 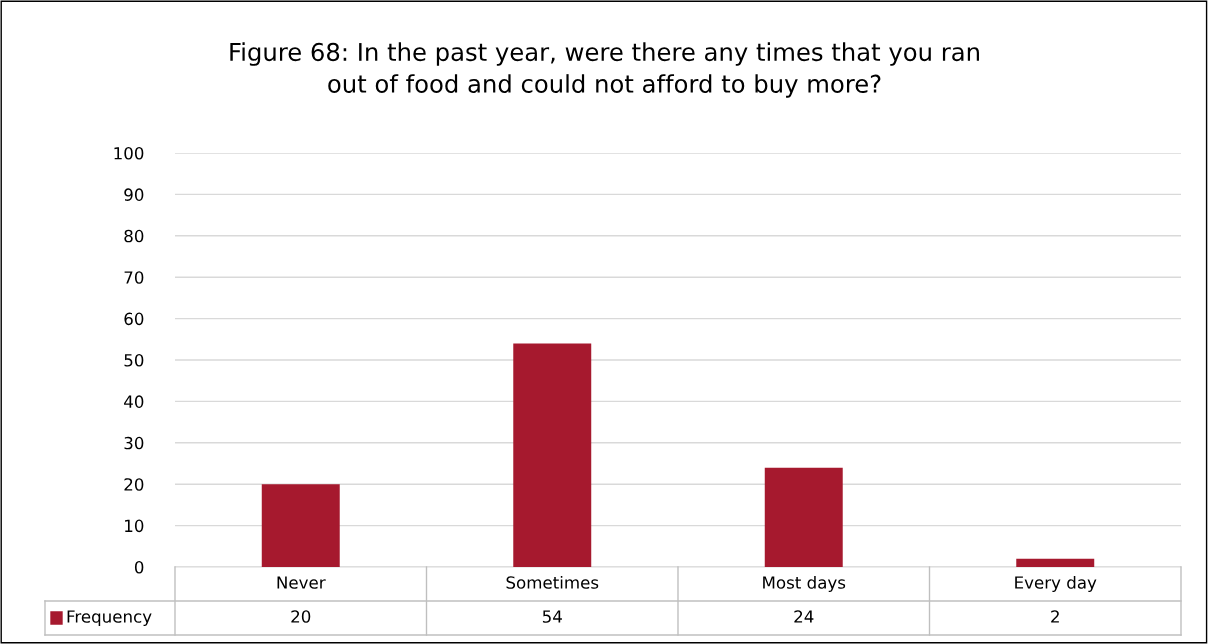 I want to click on y-tick-label: 0, so click(x=139, y=567).